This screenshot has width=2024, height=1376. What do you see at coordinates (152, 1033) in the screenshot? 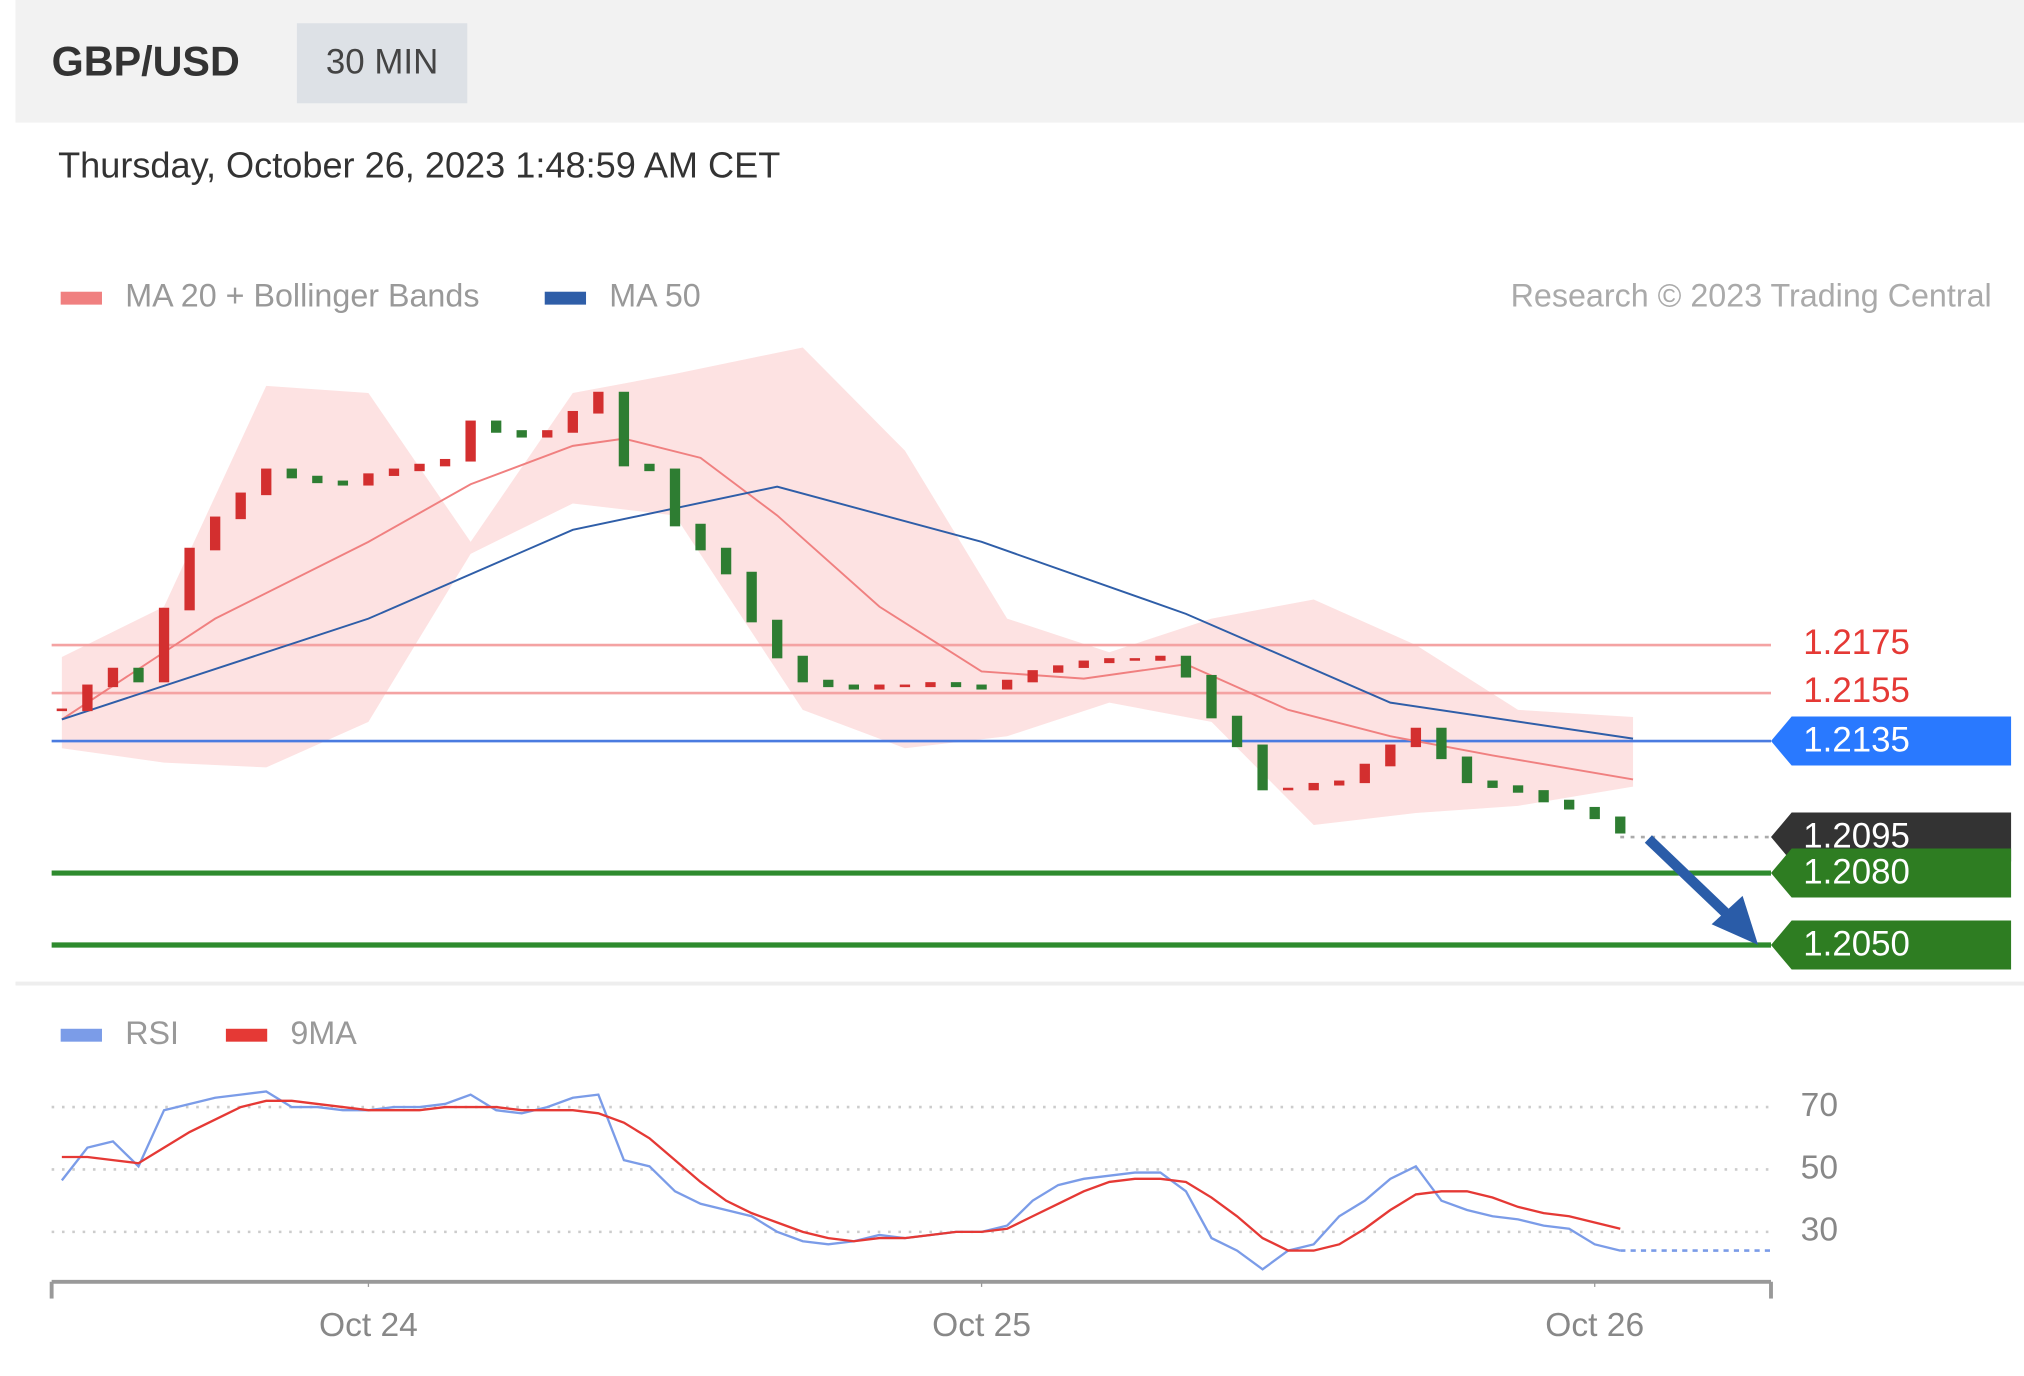
I see `legend-label: RSI` at bounding box center [152, 1033].